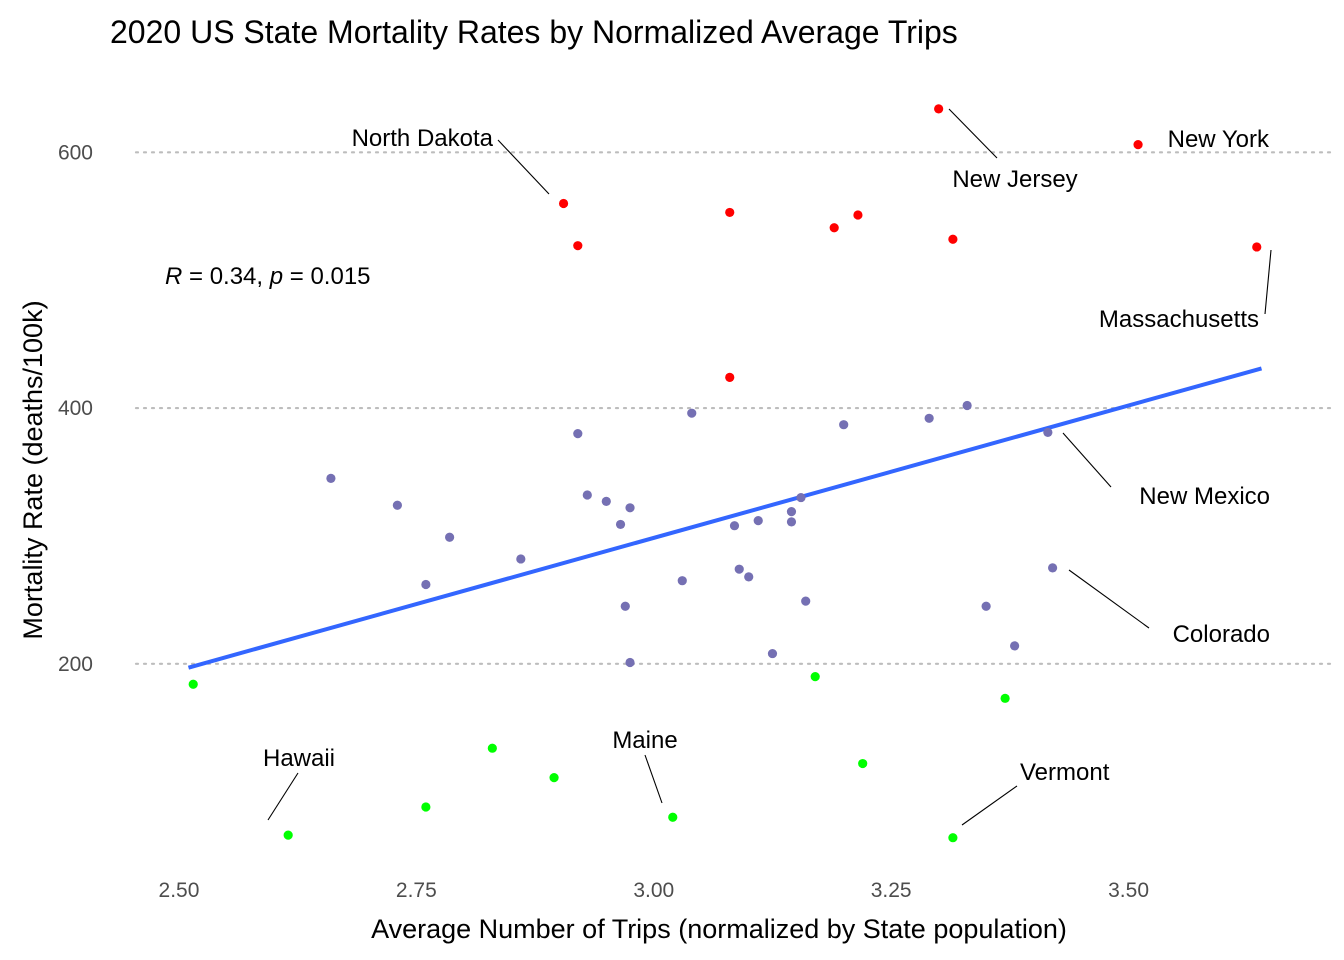 This screenshot has height=960, width=1344. What do you see at coordinates (891, 890) in the screenshot?
I see `x-tick-label: 3.25` at bounding box center [891, 890].